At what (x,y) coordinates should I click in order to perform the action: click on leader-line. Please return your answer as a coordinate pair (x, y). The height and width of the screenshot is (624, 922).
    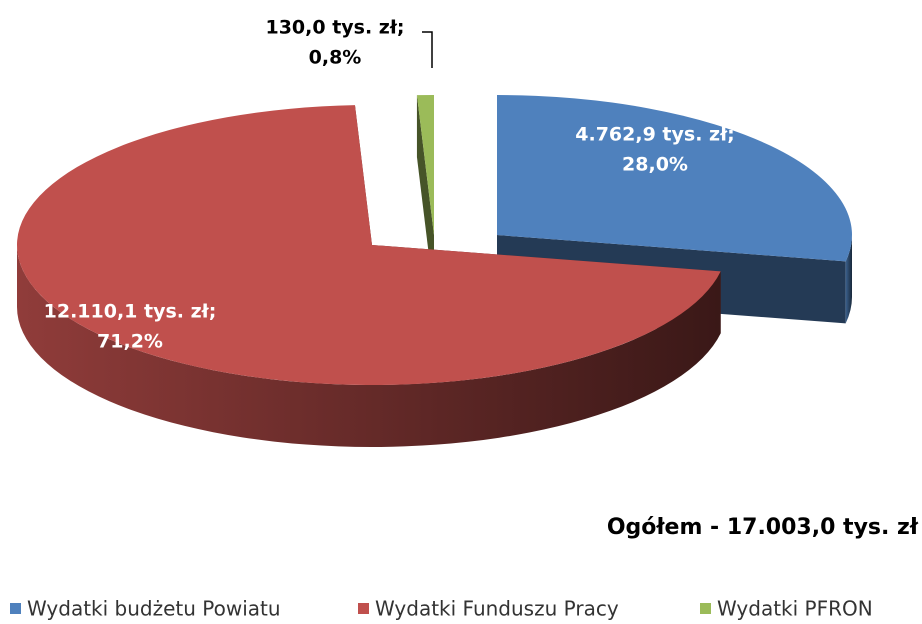
    Looking at the image, I should click on (427, 49).